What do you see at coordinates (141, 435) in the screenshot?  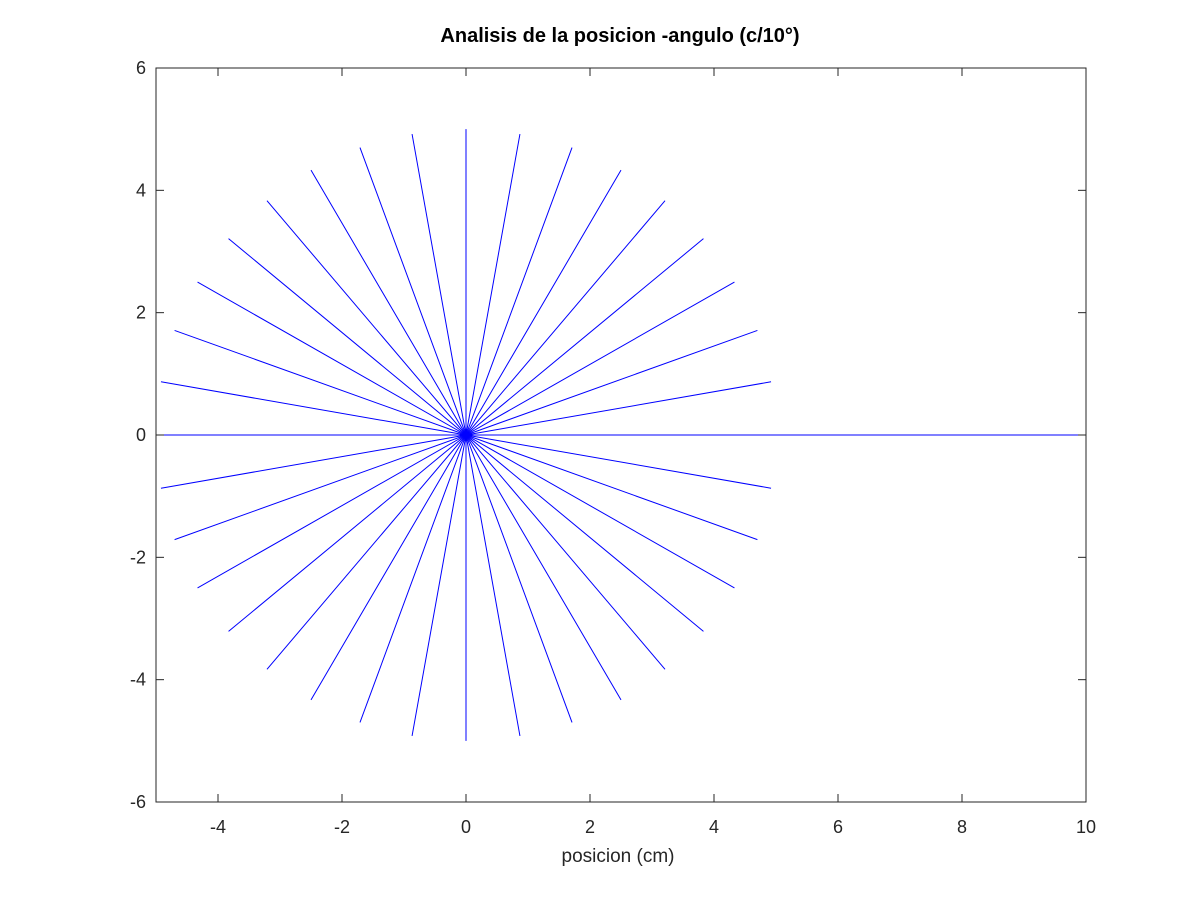 I see `y-tick-label: 0` at bounding box center [141, 435].